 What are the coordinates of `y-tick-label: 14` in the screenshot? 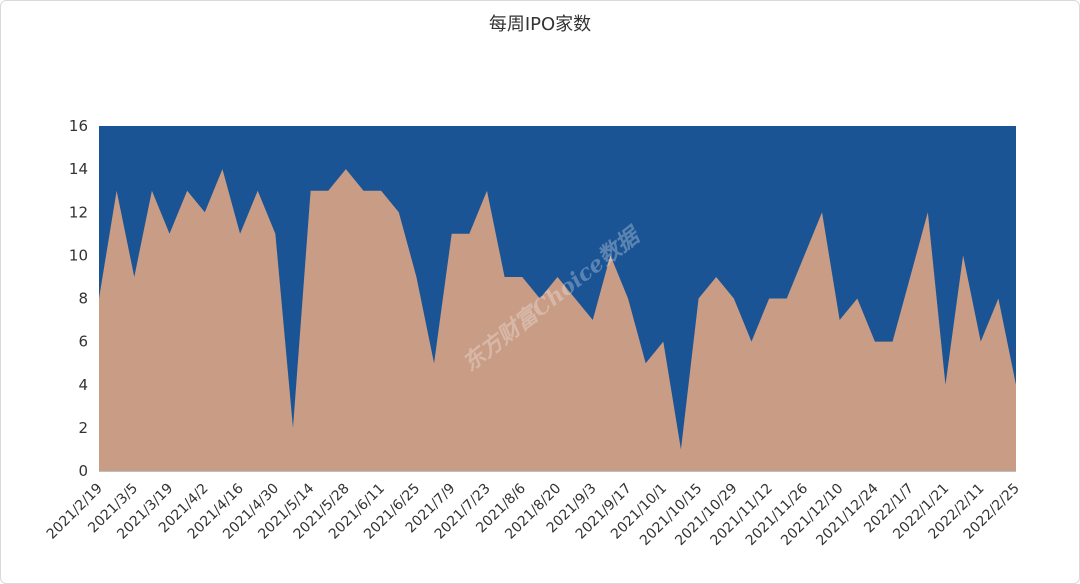 It's located at (78, 169).